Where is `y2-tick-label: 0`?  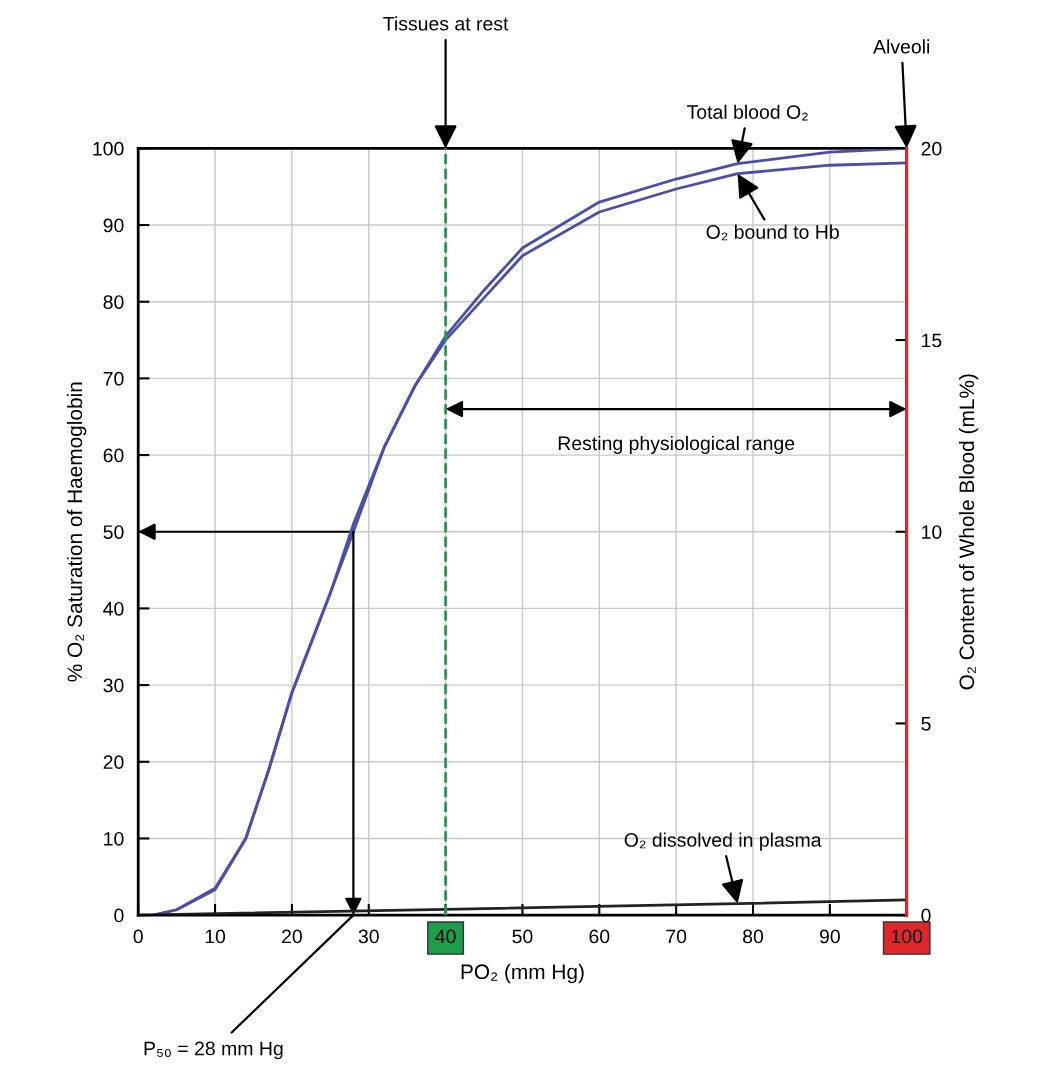
y2-tick-label: 0 is located at coordinates (926, 915).